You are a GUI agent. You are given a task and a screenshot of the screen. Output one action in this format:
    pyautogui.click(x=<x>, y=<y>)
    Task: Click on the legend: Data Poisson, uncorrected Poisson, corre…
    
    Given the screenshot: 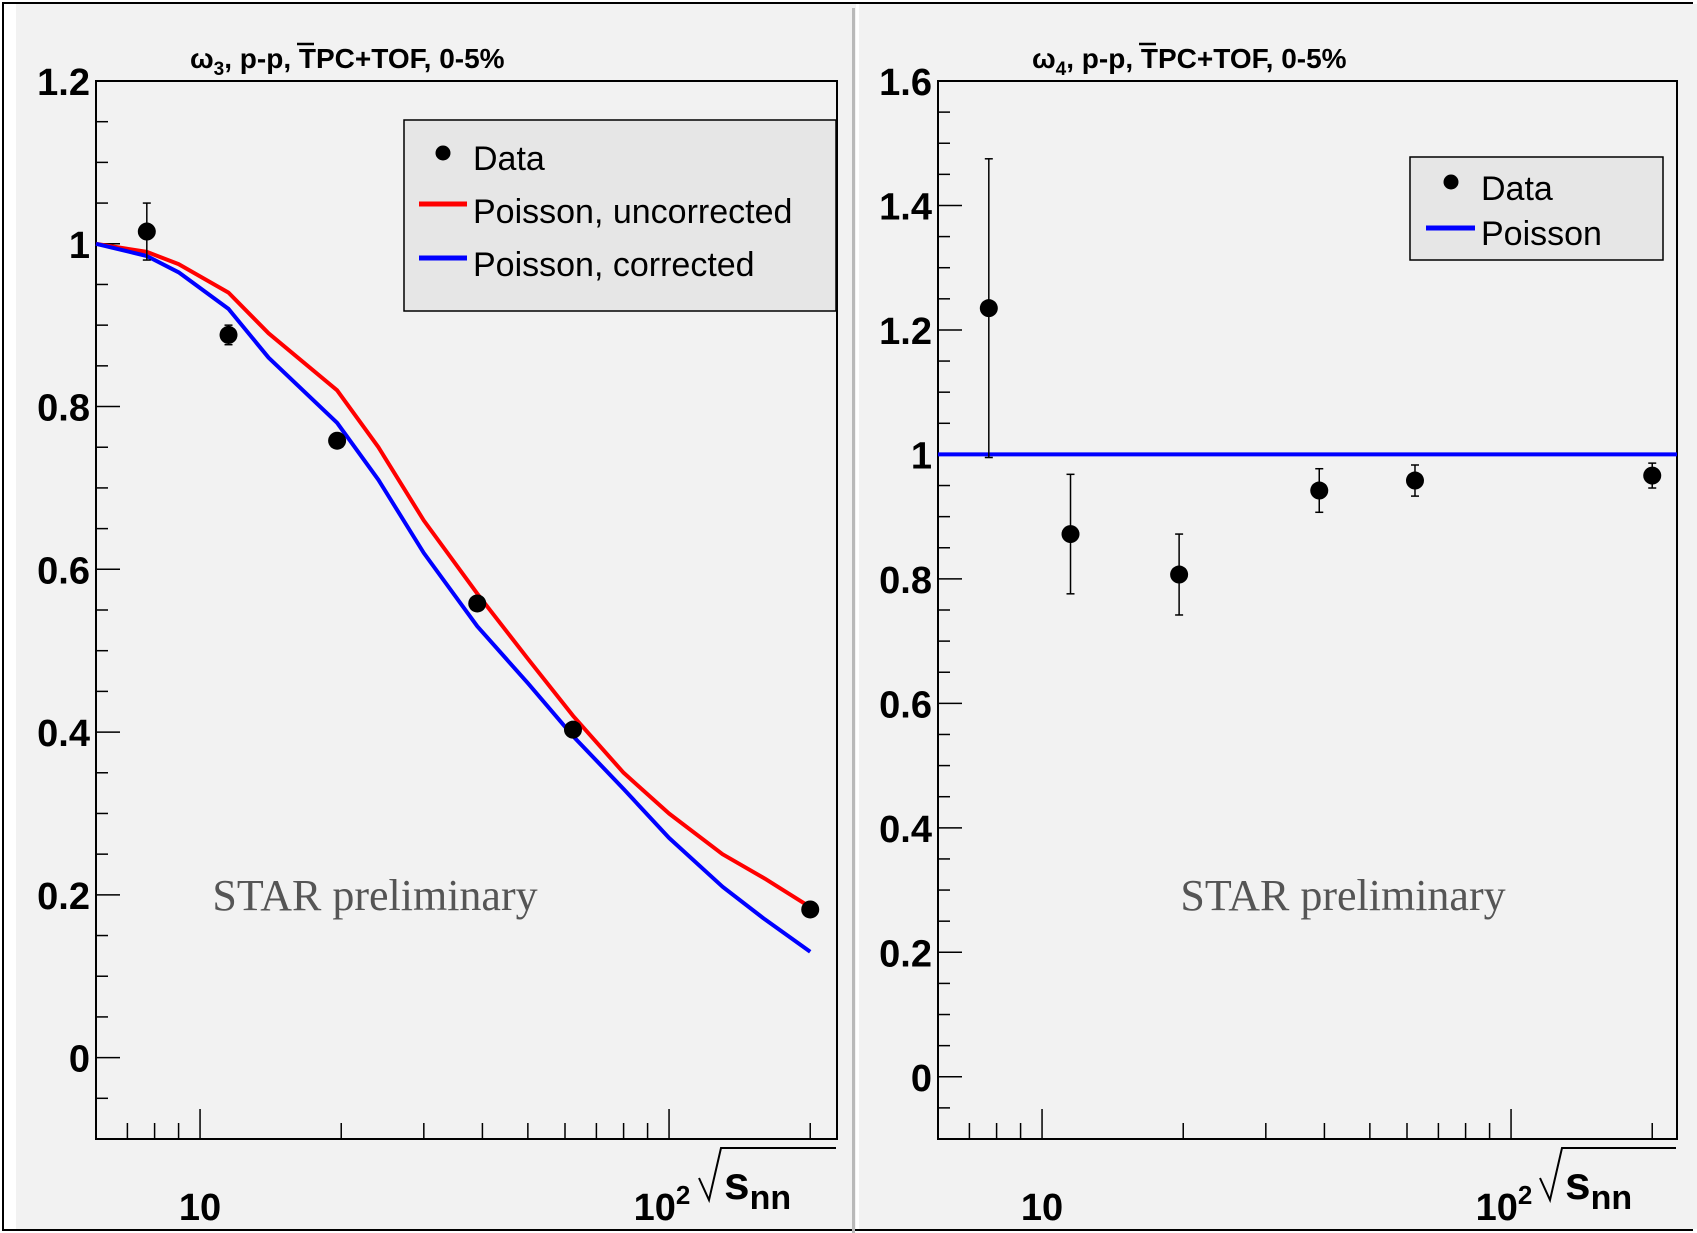 What is the action you would take?
    pyautogui.click(x=620, y=215)
    